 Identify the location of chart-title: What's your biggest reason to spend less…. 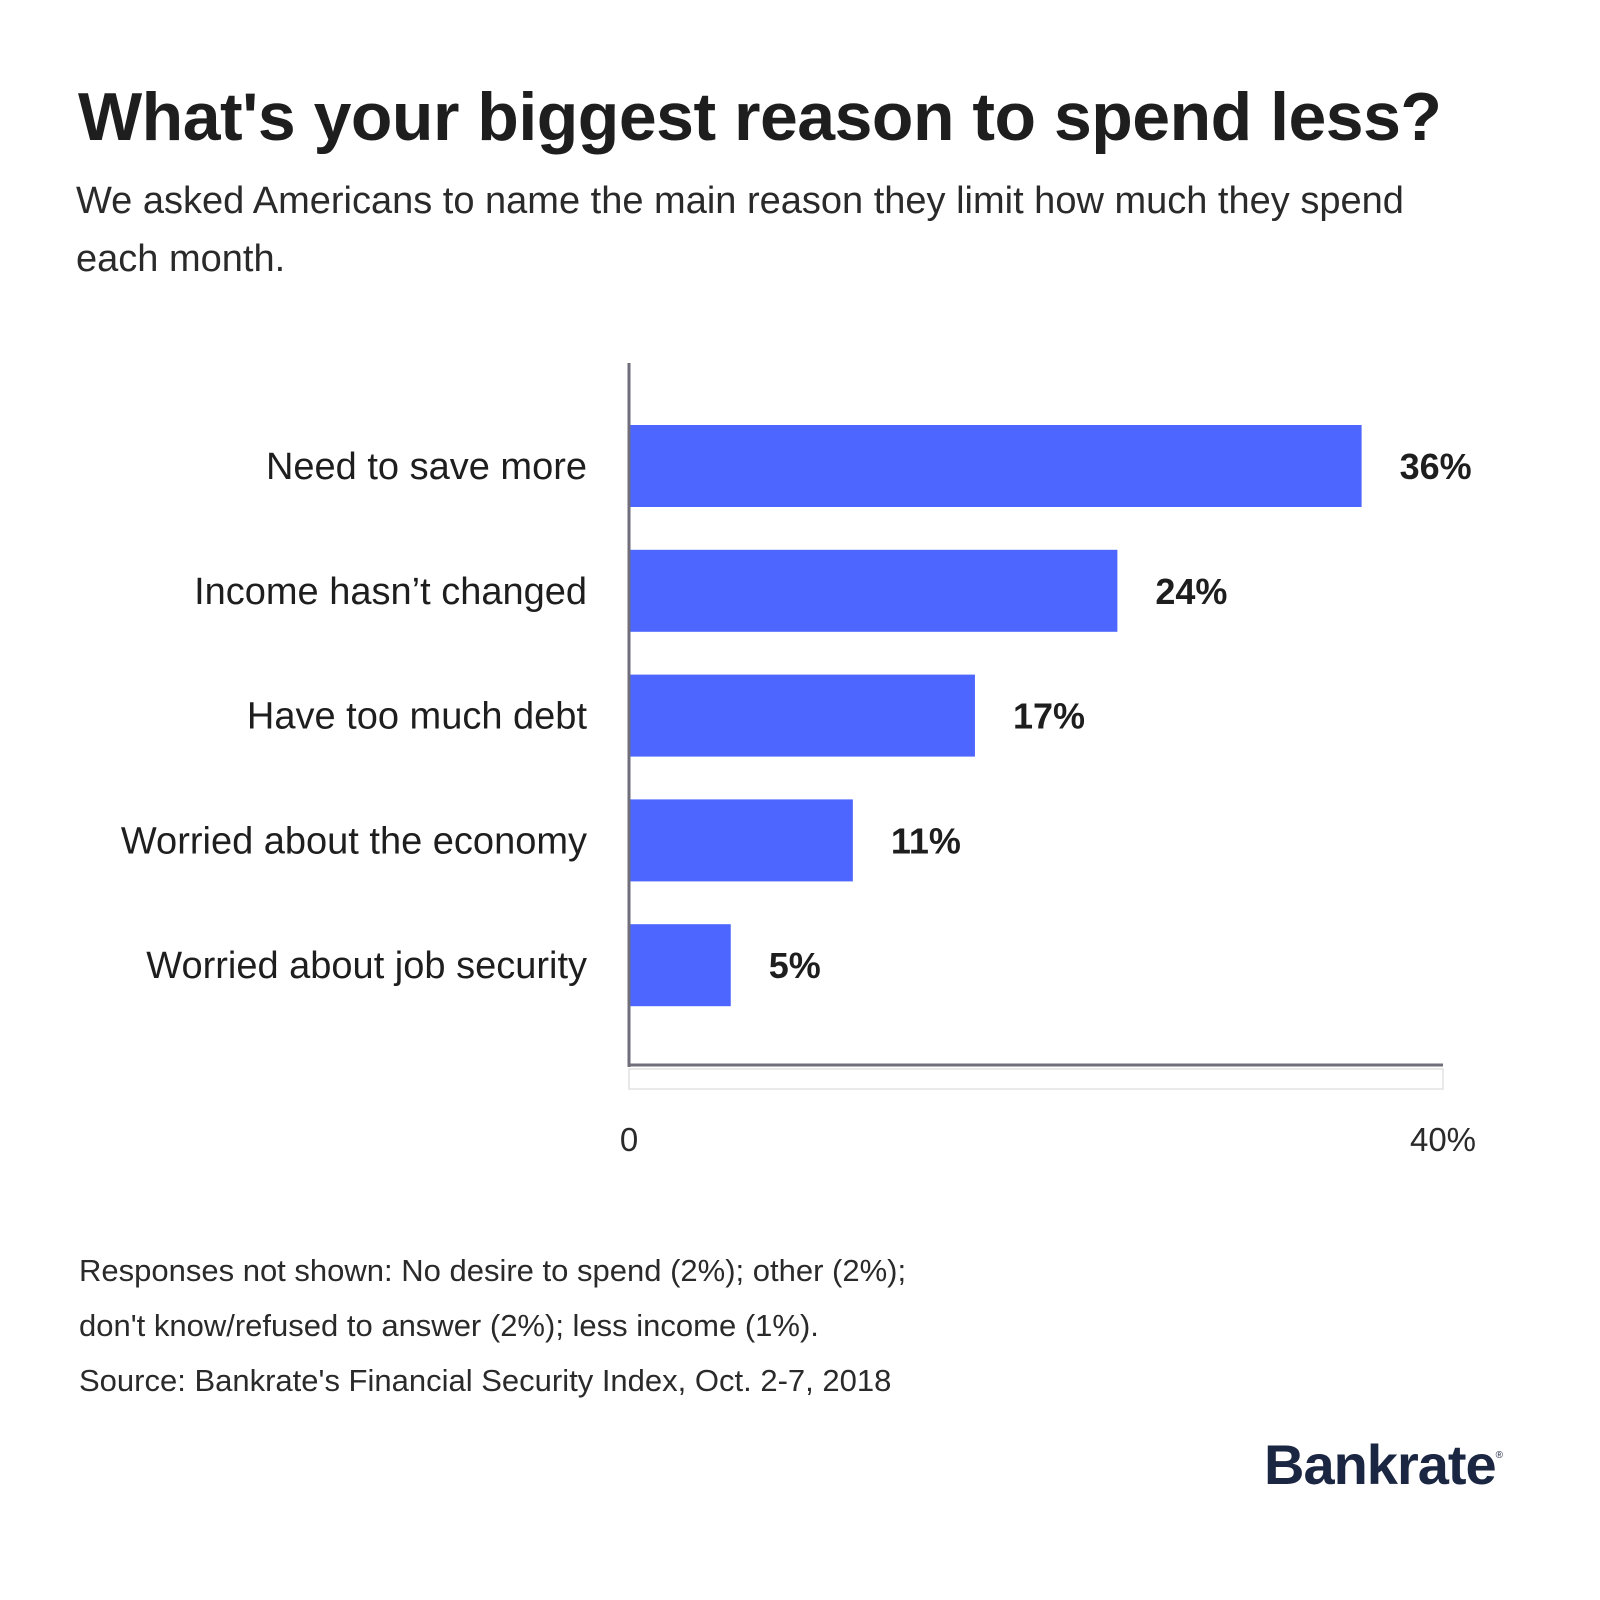
(760, 117).